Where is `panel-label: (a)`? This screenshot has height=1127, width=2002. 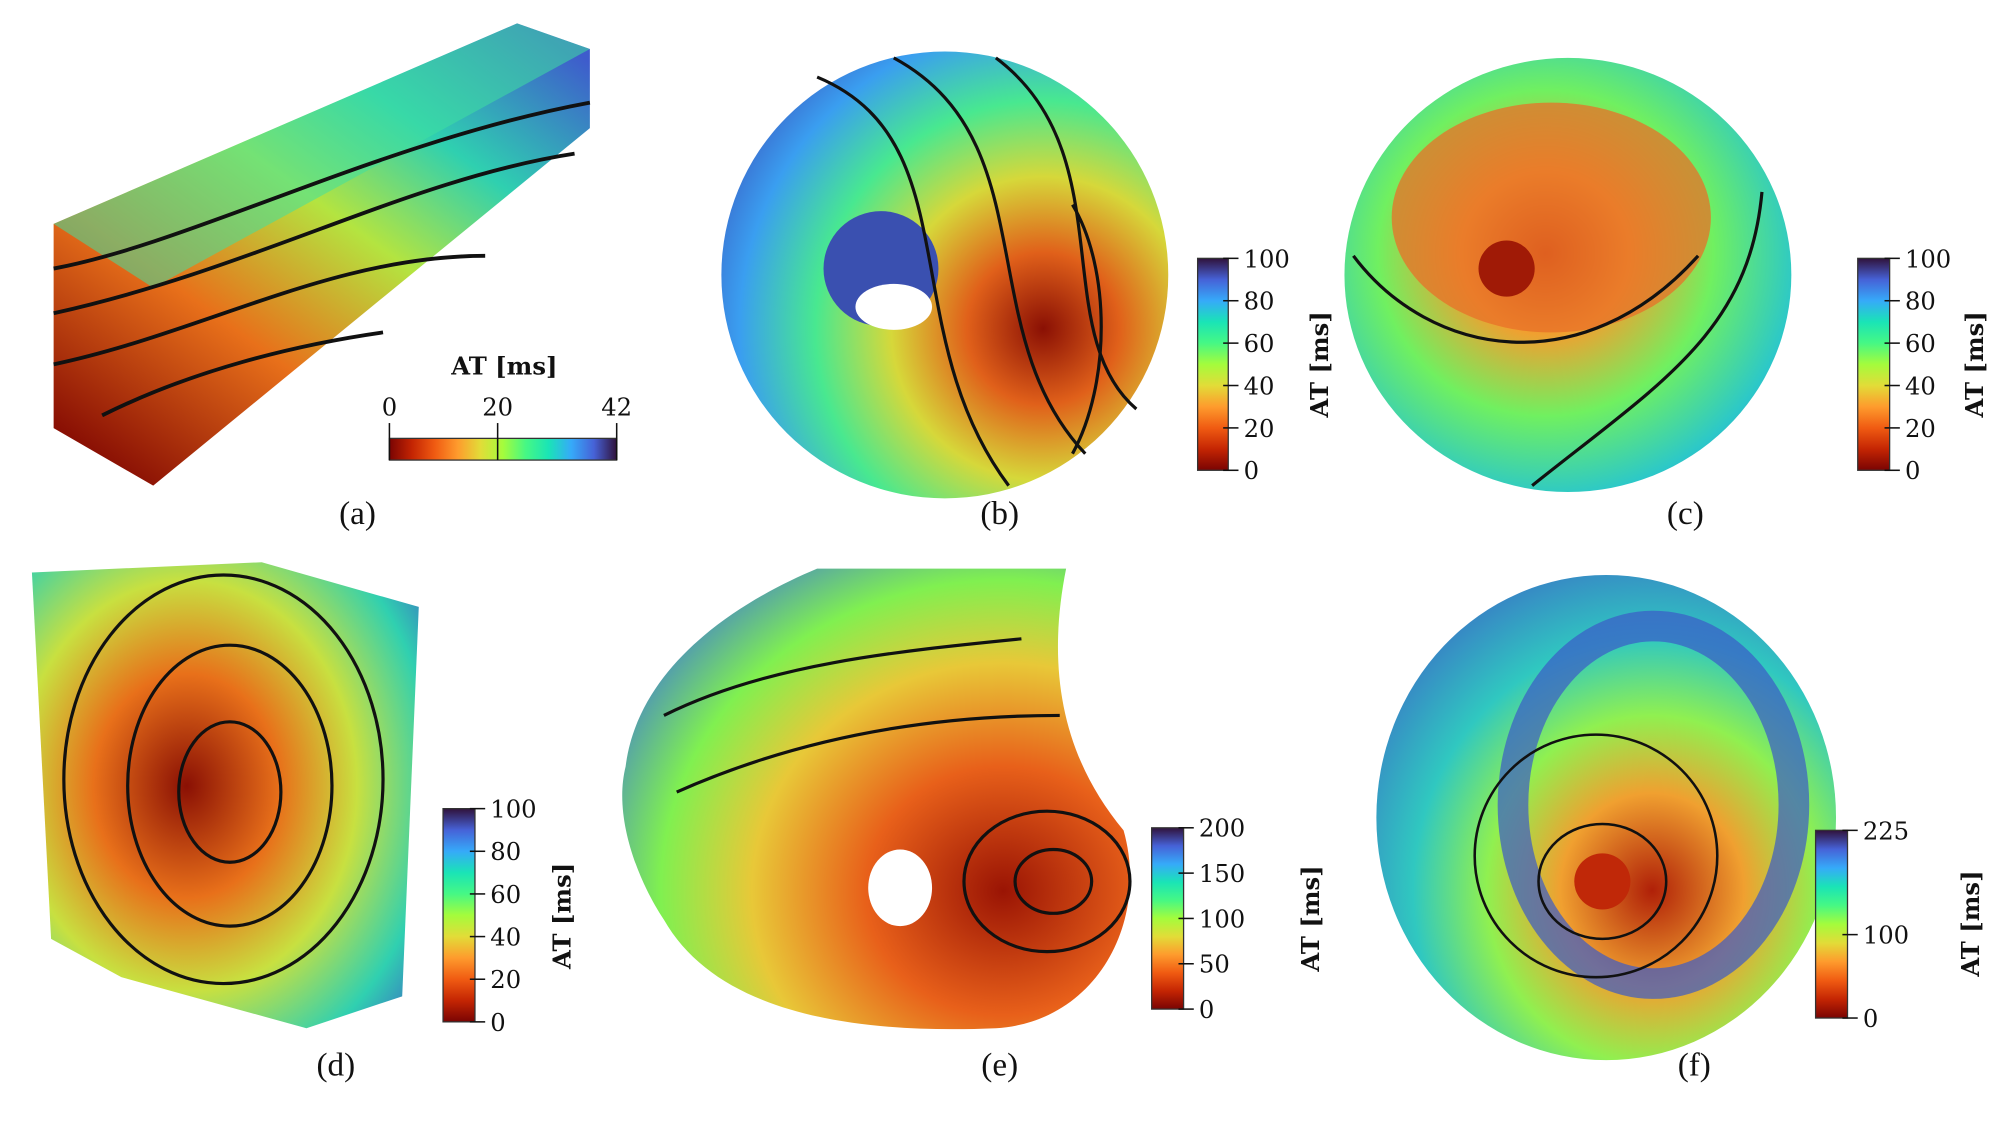 panel-label: (a) is located at coordinates (357, 513).